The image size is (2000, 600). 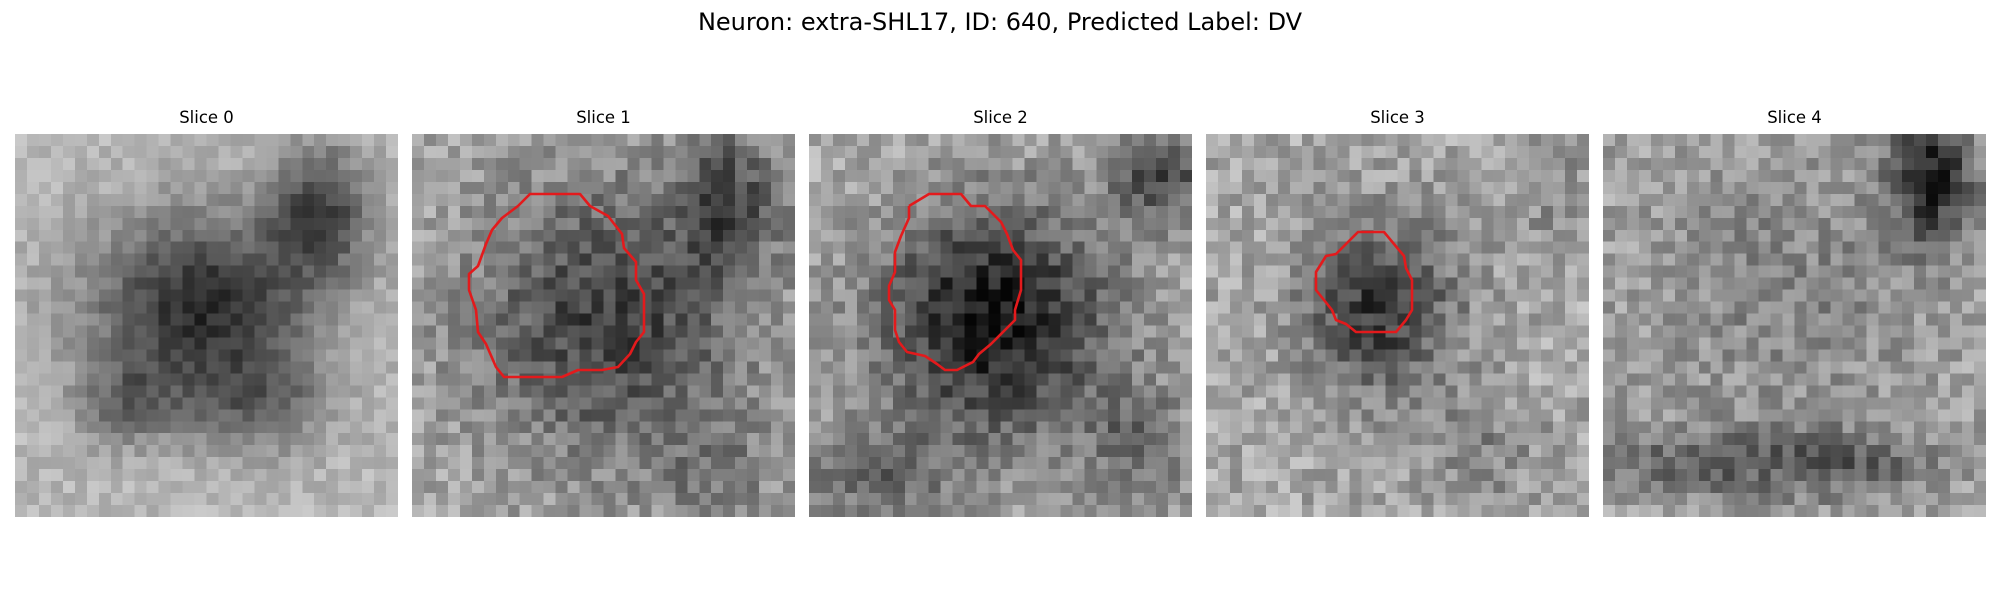 I want to click on slice-title: Slice 2, so click(x=1000, y=117).